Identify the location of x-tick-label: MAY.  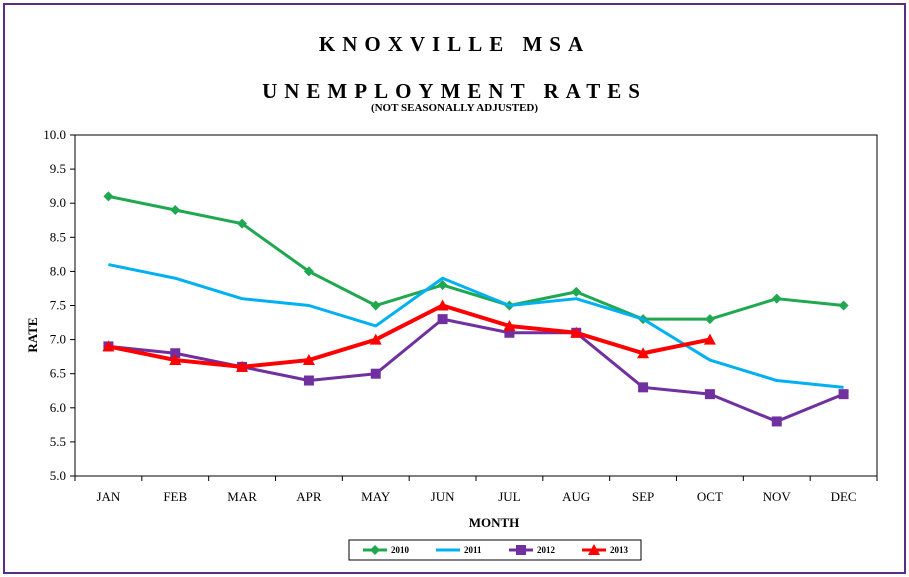
(376, 496).